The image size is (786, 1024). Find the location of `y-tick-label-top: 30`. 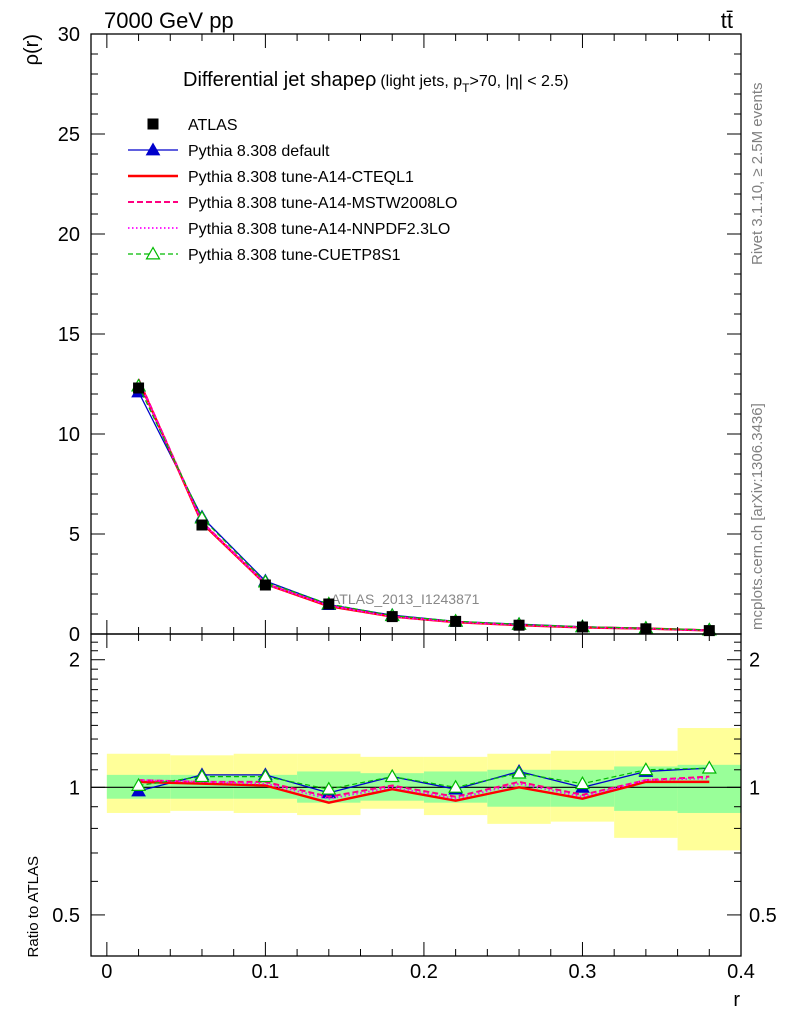

y-tick-label-top: 30 is located at coordinates (69, 35).